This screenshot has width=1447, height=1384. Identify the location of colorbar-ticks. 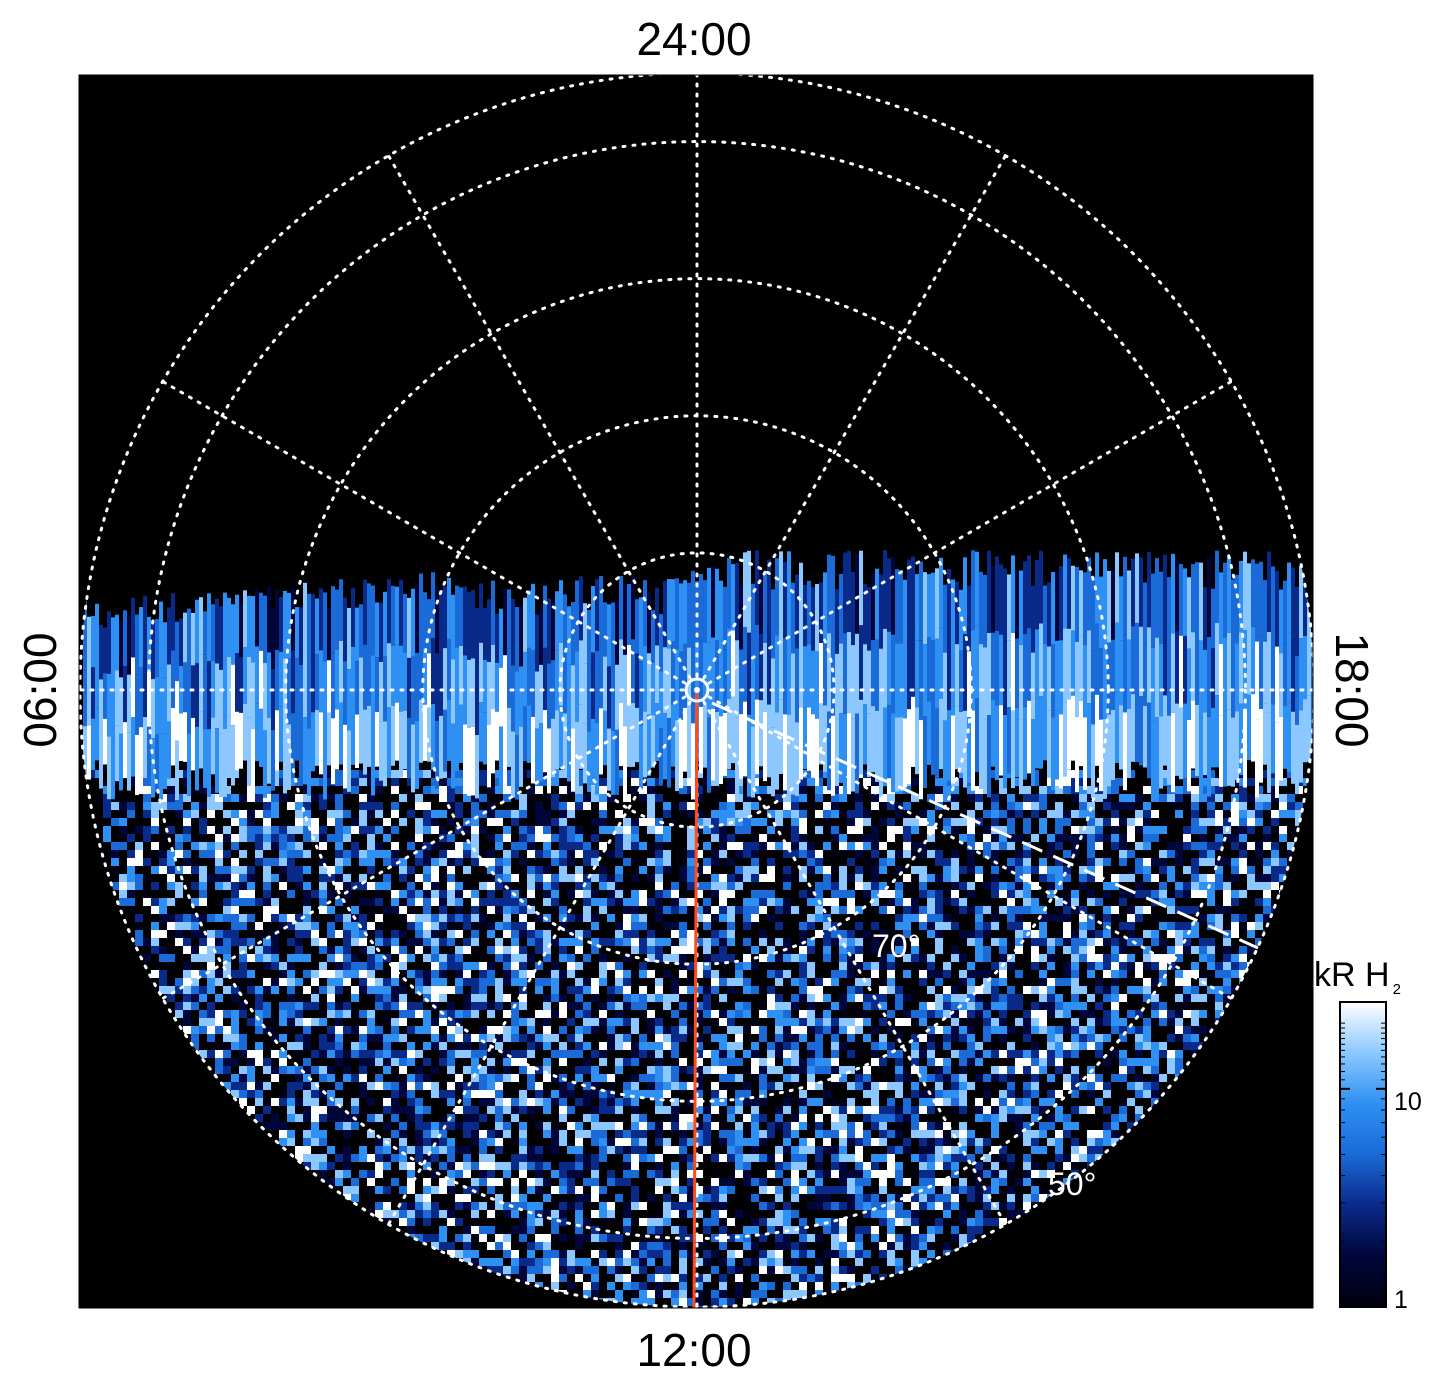
(1363, 1165).